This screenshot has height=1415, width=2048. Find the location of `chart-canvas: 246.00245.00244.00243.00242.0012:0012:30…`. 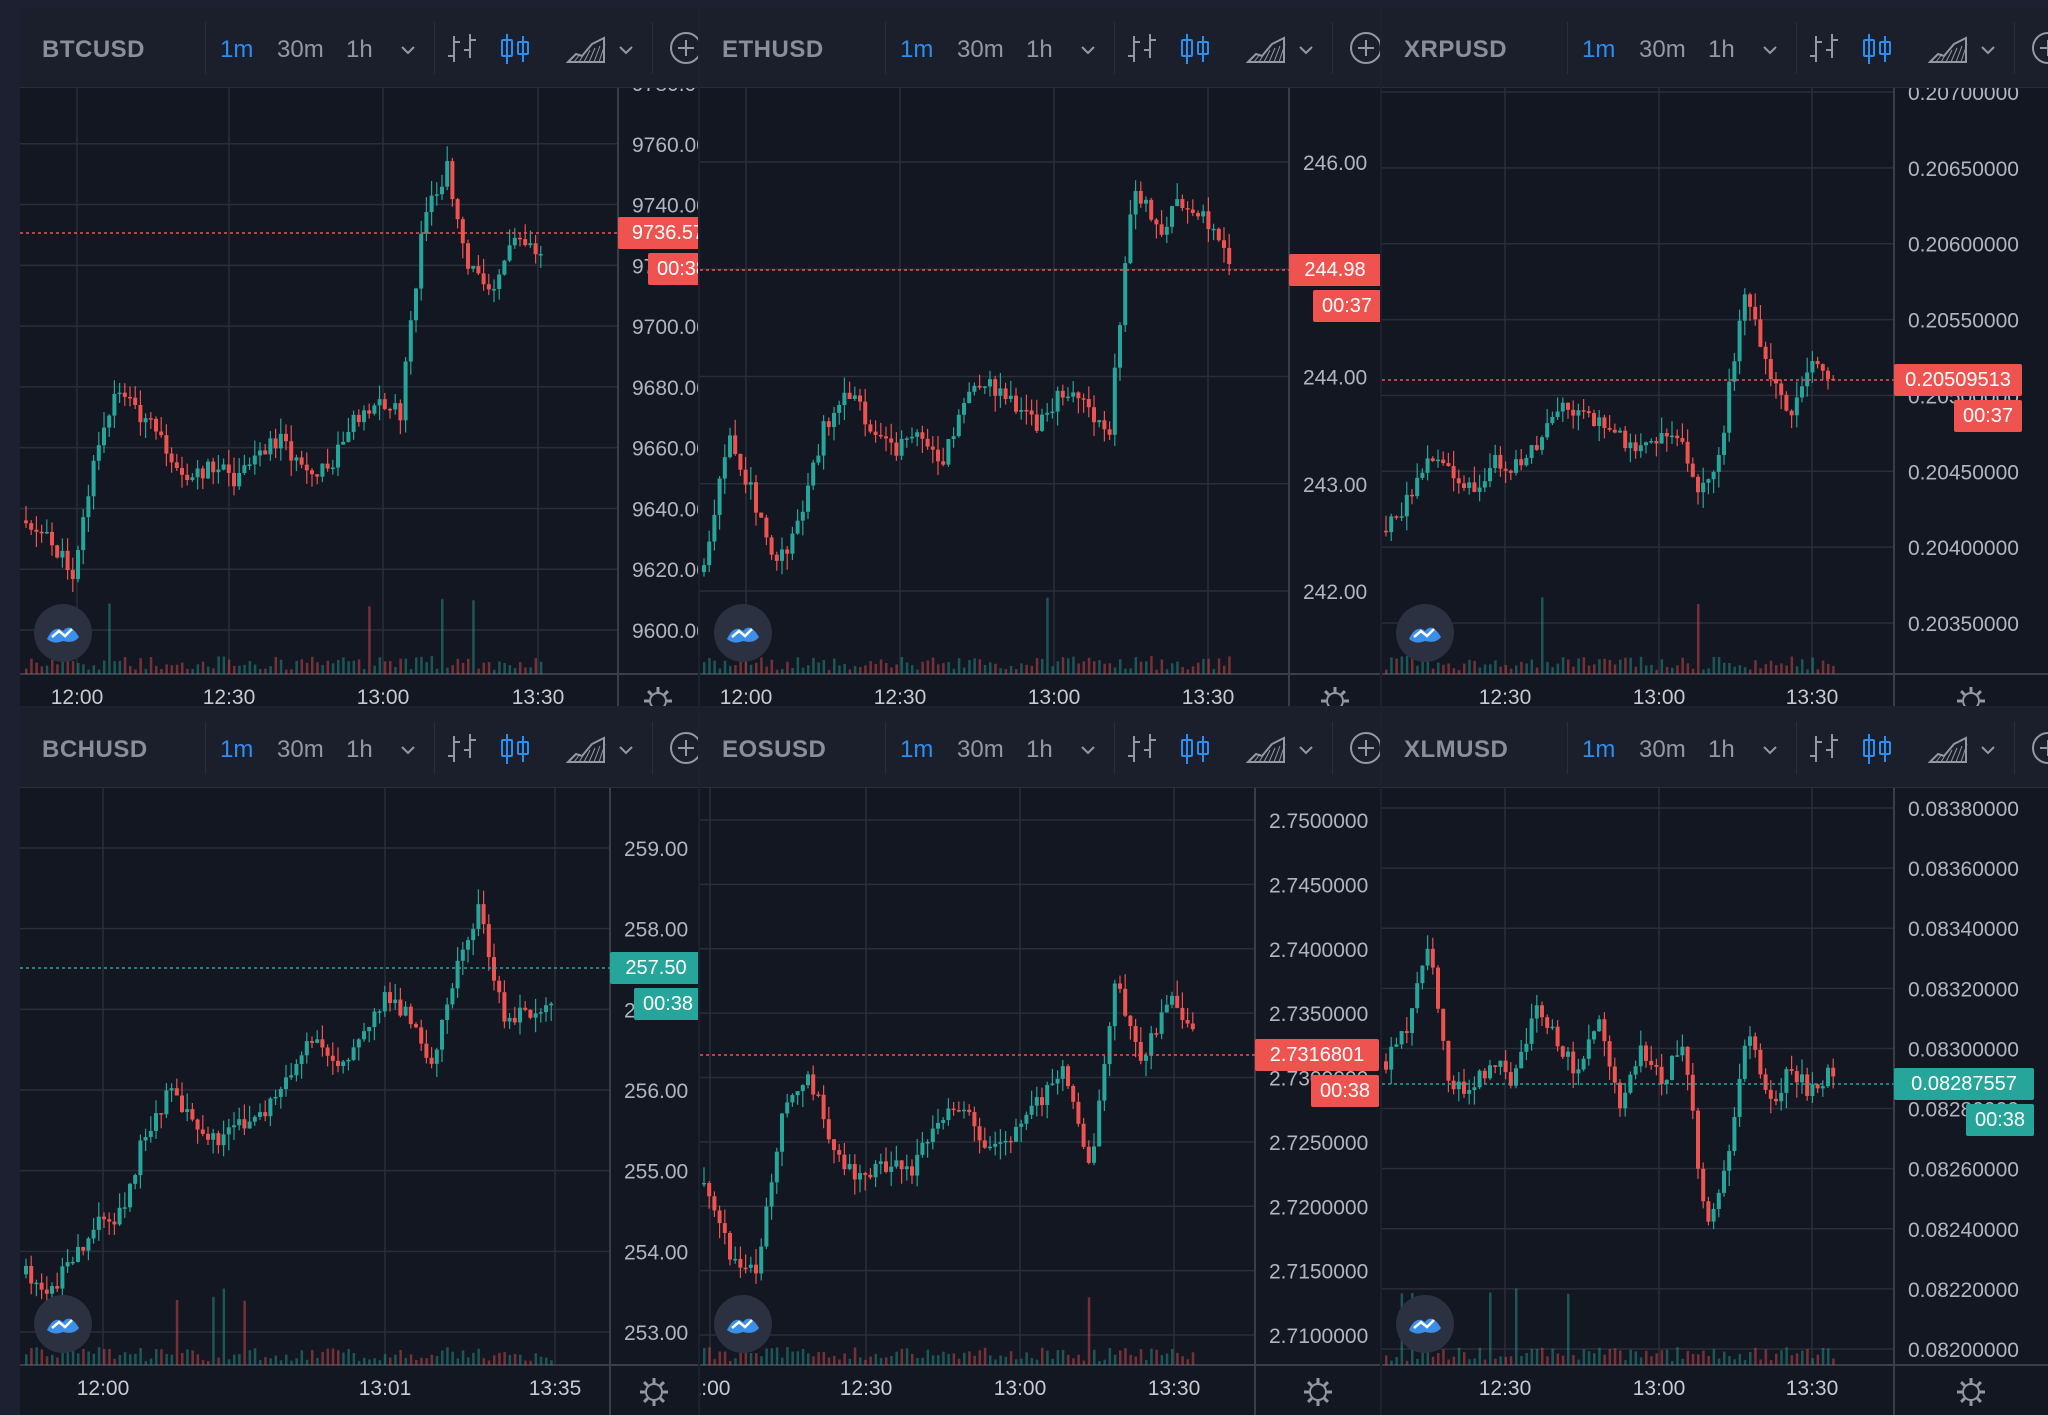

chart-canvas: 246.00245.00244.00243.00242.0012:0012:30… is located at coordinates (1040, 397).